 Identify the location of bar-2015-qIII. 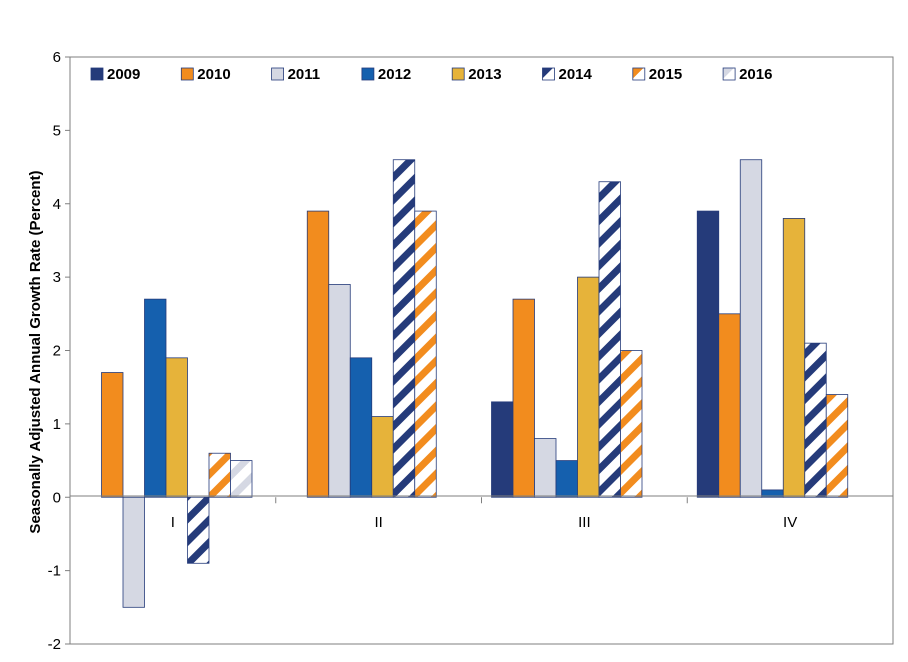
(631, 424).